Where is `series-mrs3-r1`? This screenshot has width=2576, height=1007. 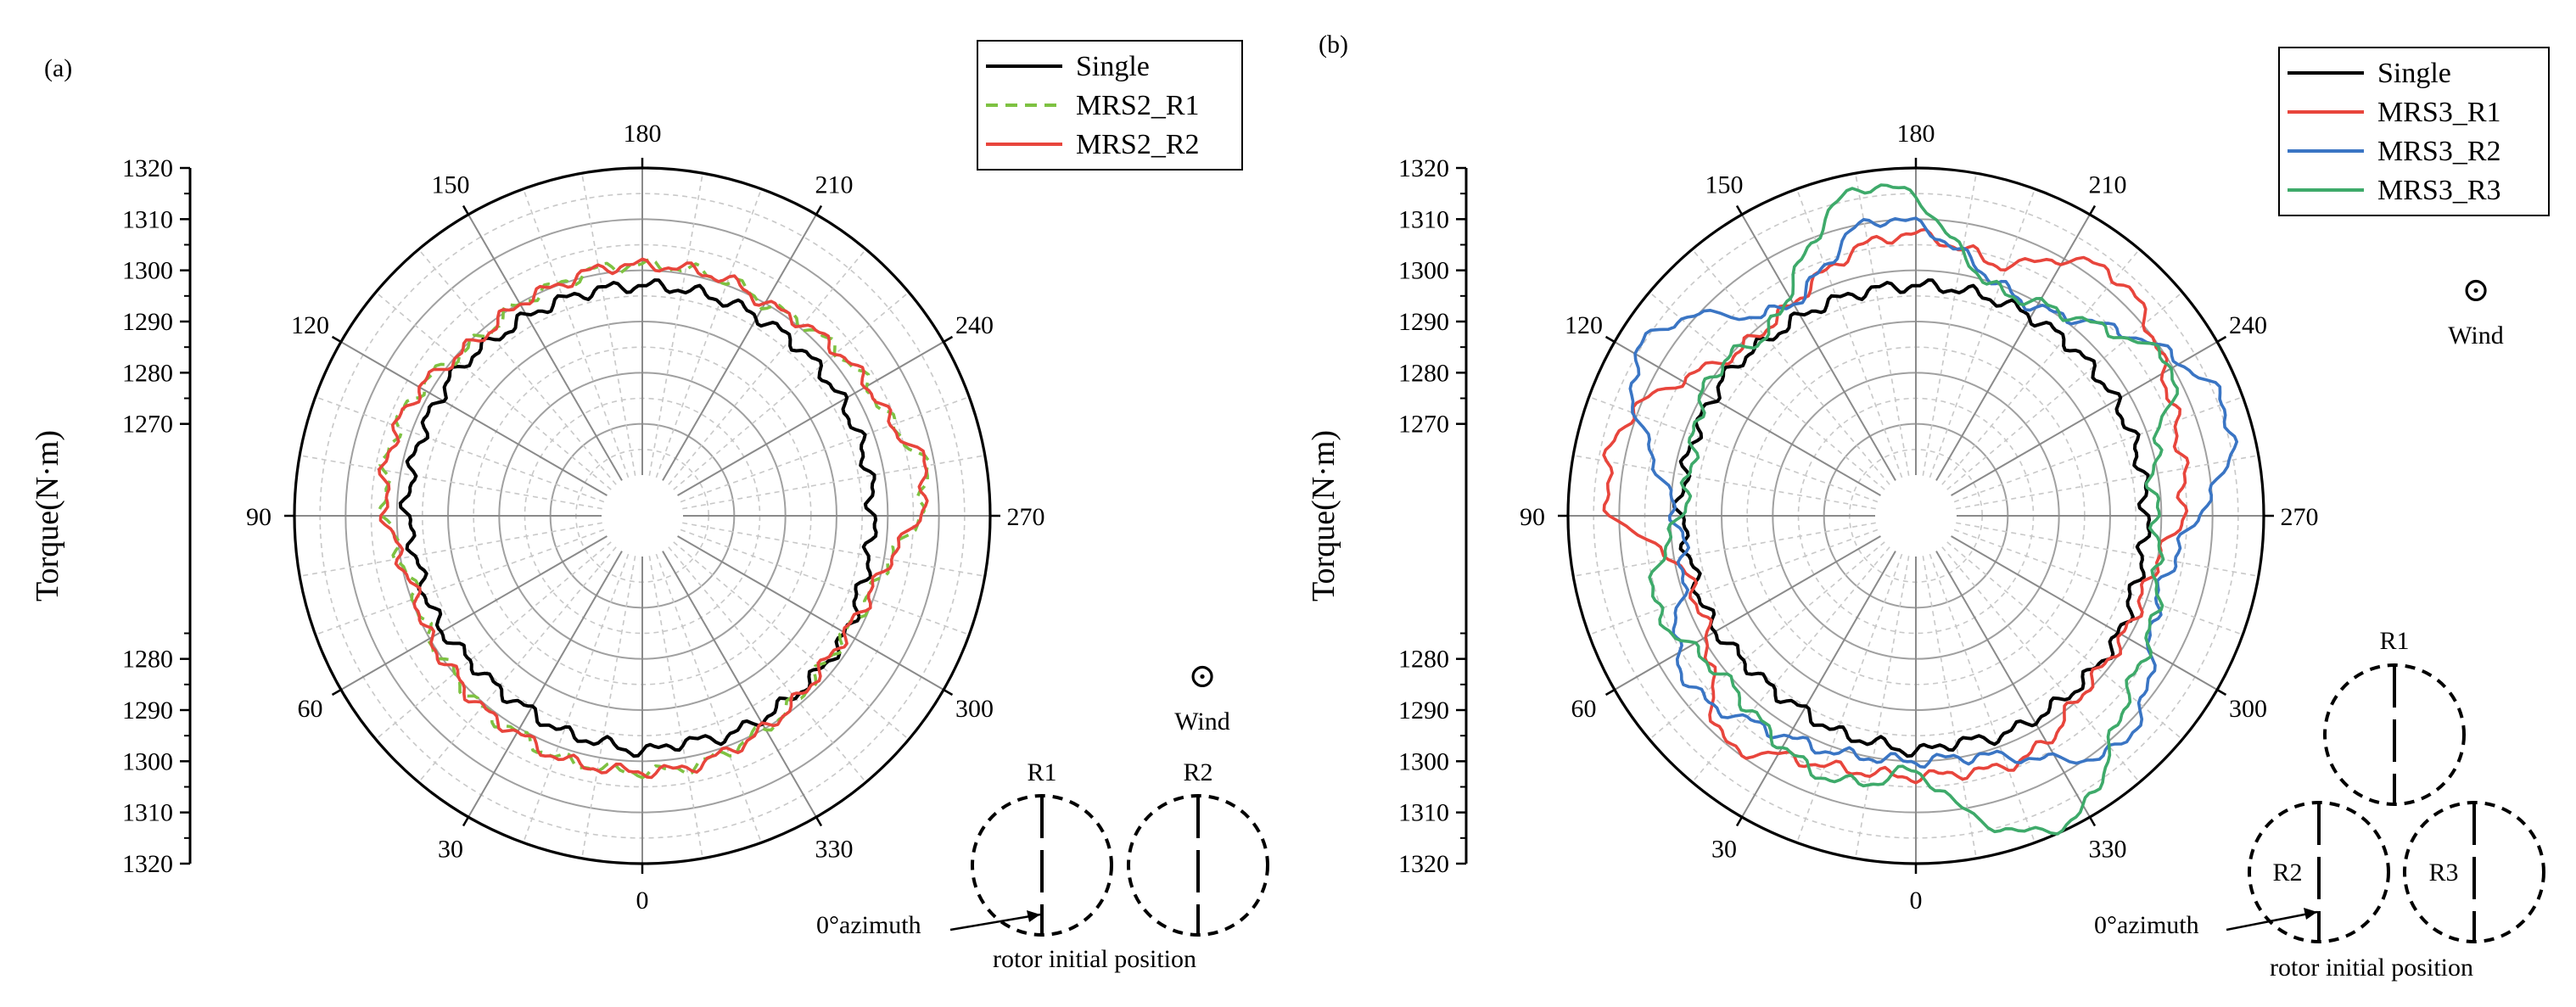
series-mrs3-r1 is located at coordinates (1896, 506).